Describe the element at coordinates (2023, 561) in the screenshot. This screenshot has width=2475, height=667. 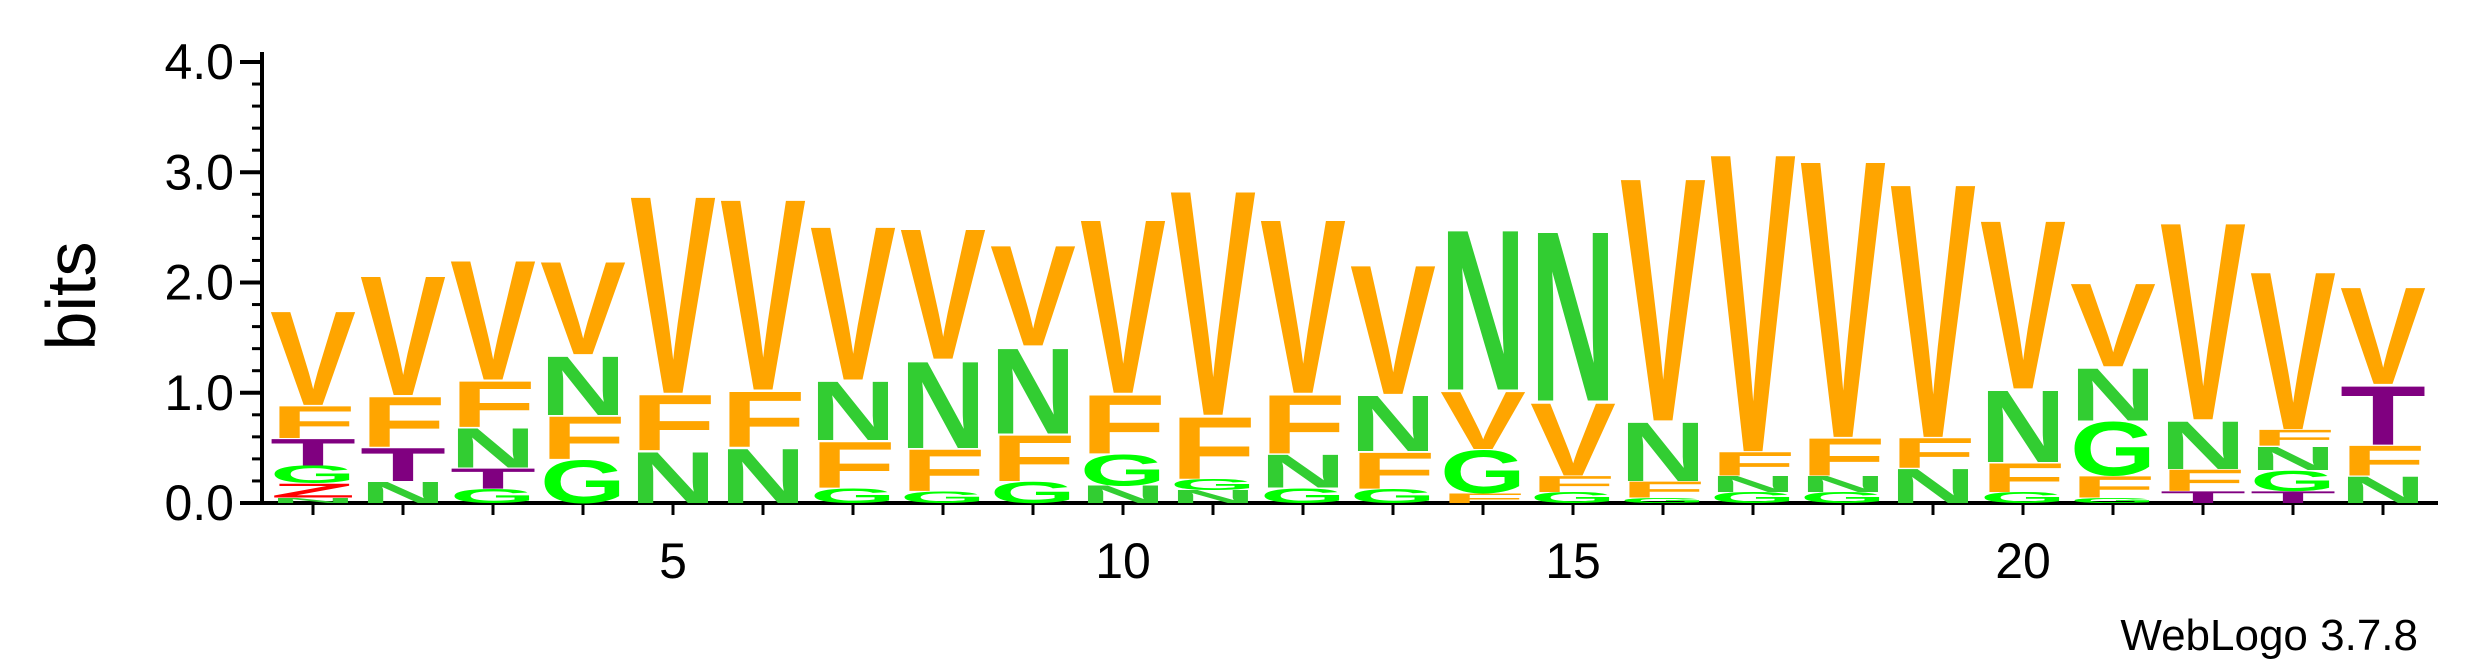
I see `x-tick-label: 20` at that location.